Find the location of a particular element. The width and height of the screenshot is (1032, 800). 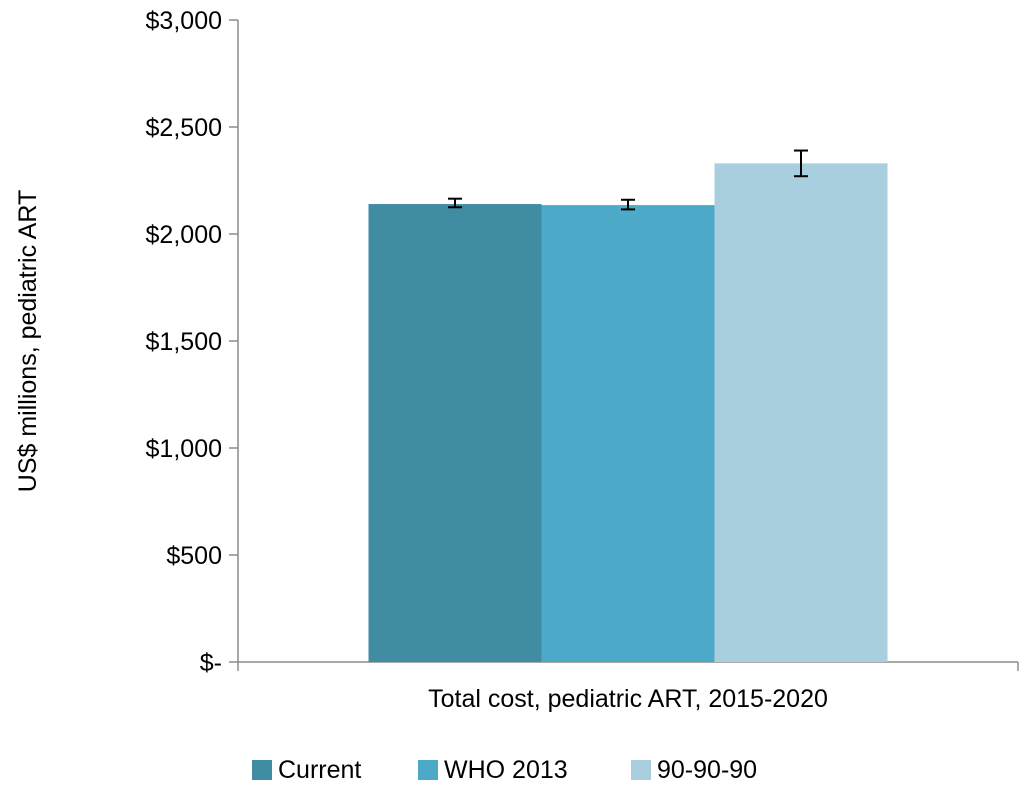

bar-who-2013 is located at coordinates (628, 434).